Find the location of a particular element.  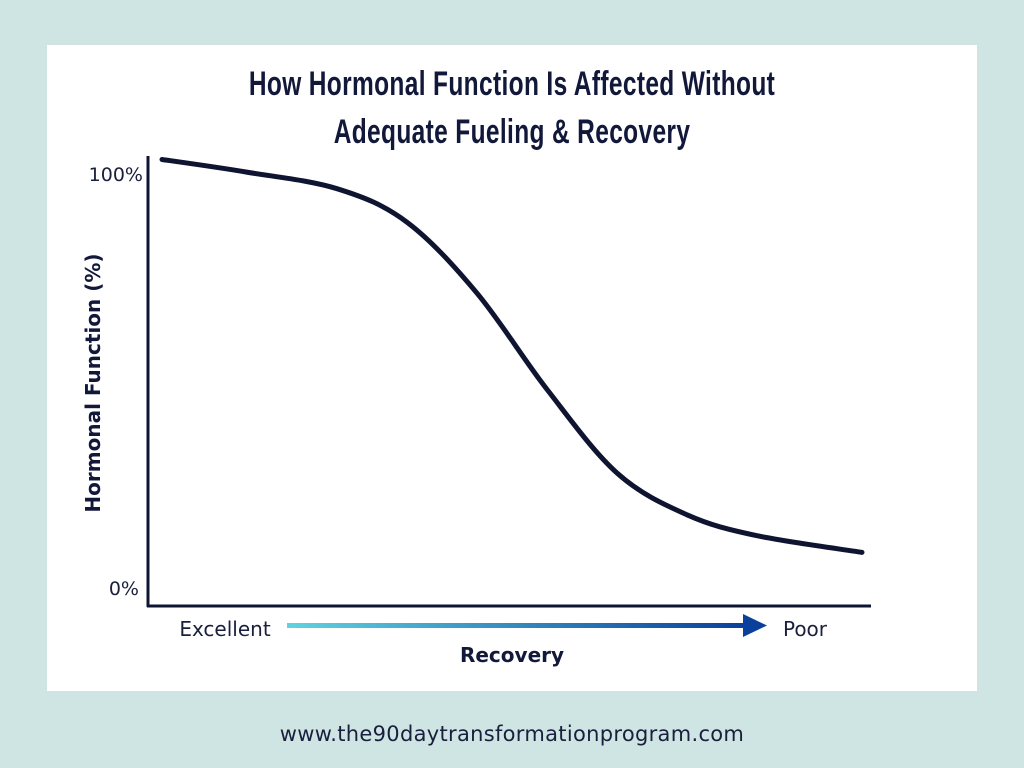

footer-url: www.the90daytransformationprogram.com is located at coordinates (512, 734).